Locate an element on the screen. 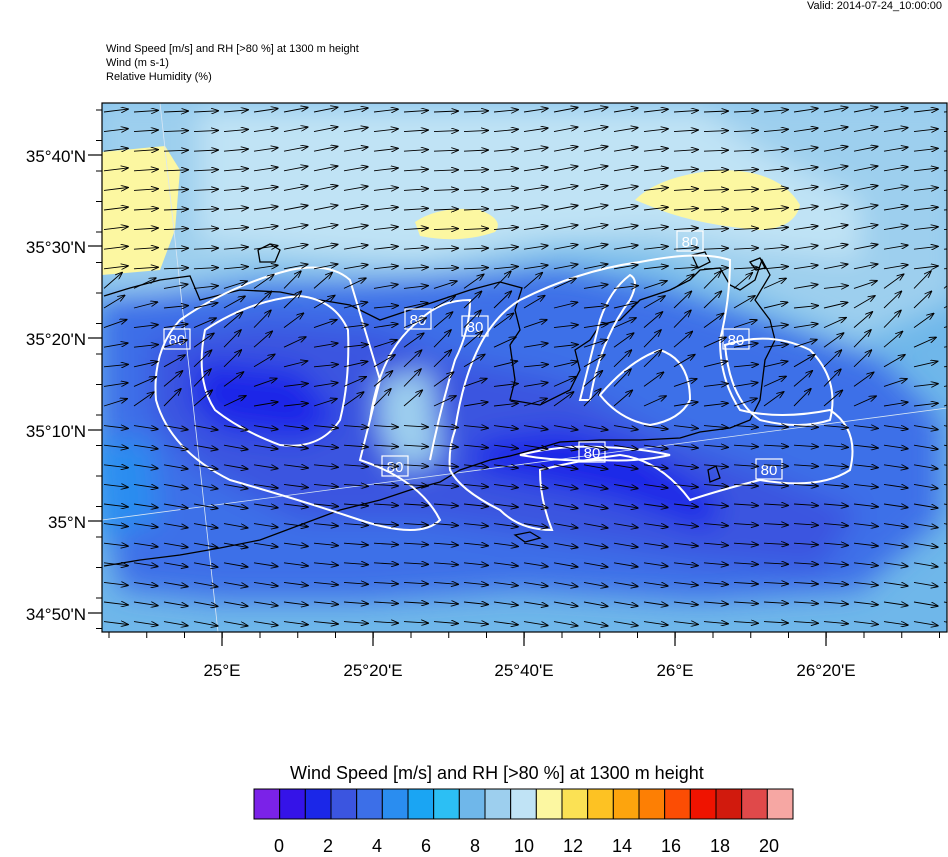 This screenshot has width=948, height=857. header-rh: Relative Humidity (%) is located at coordinates (159, 77).